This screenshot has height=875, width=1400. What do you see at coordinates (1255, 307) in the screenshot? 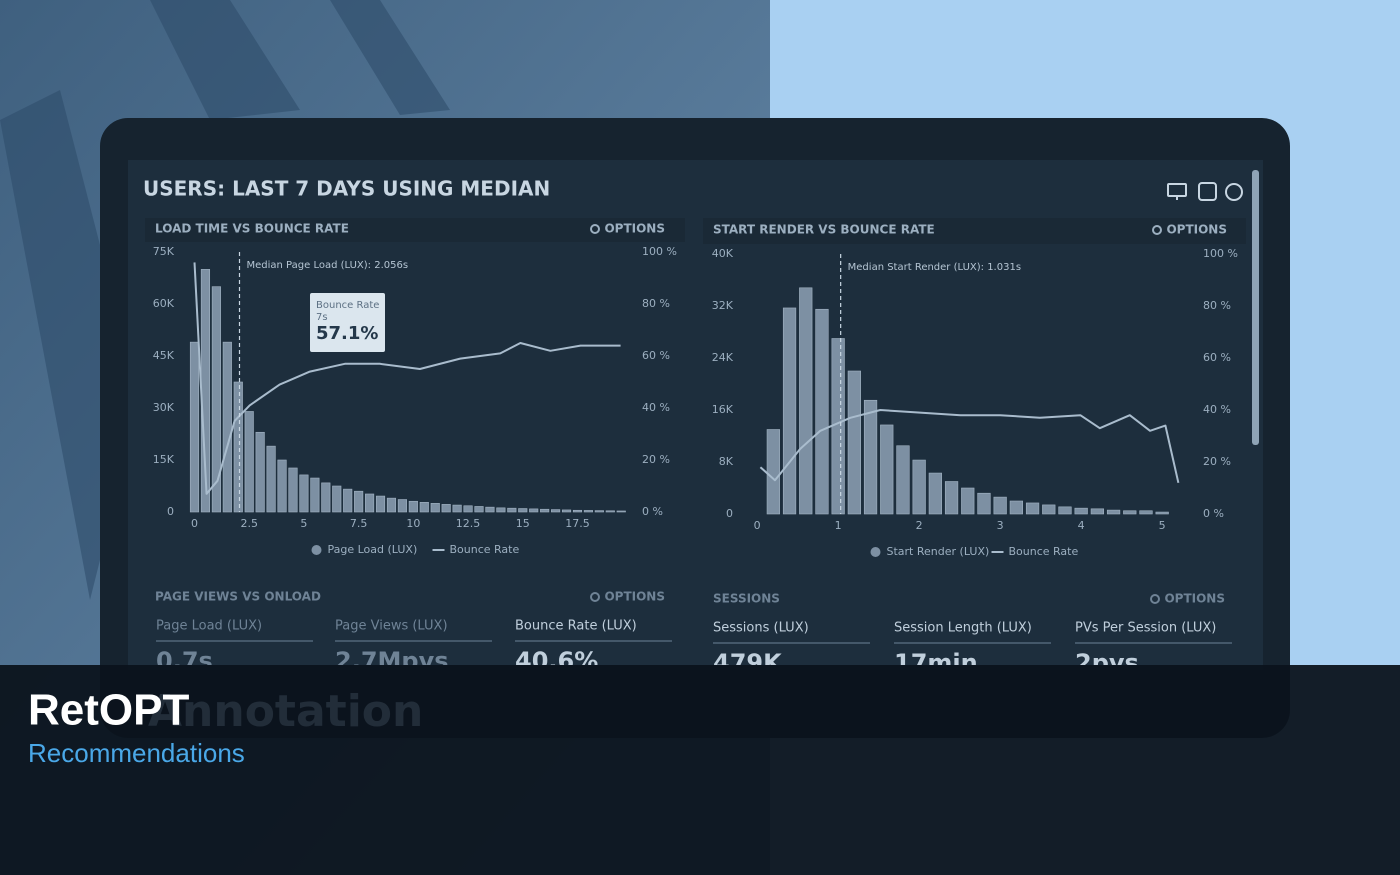
I see `scrollbar` at bounding box center [1255, 307].